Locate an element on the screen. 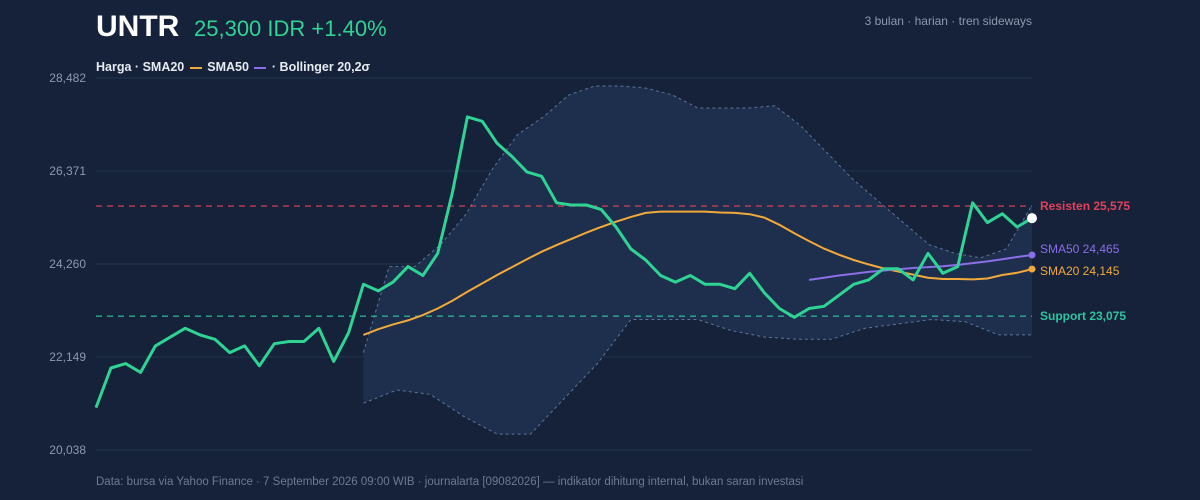 This screenshot has height=500, width=1200. legend-sma20-swatch is located at coordinates (195, 67).